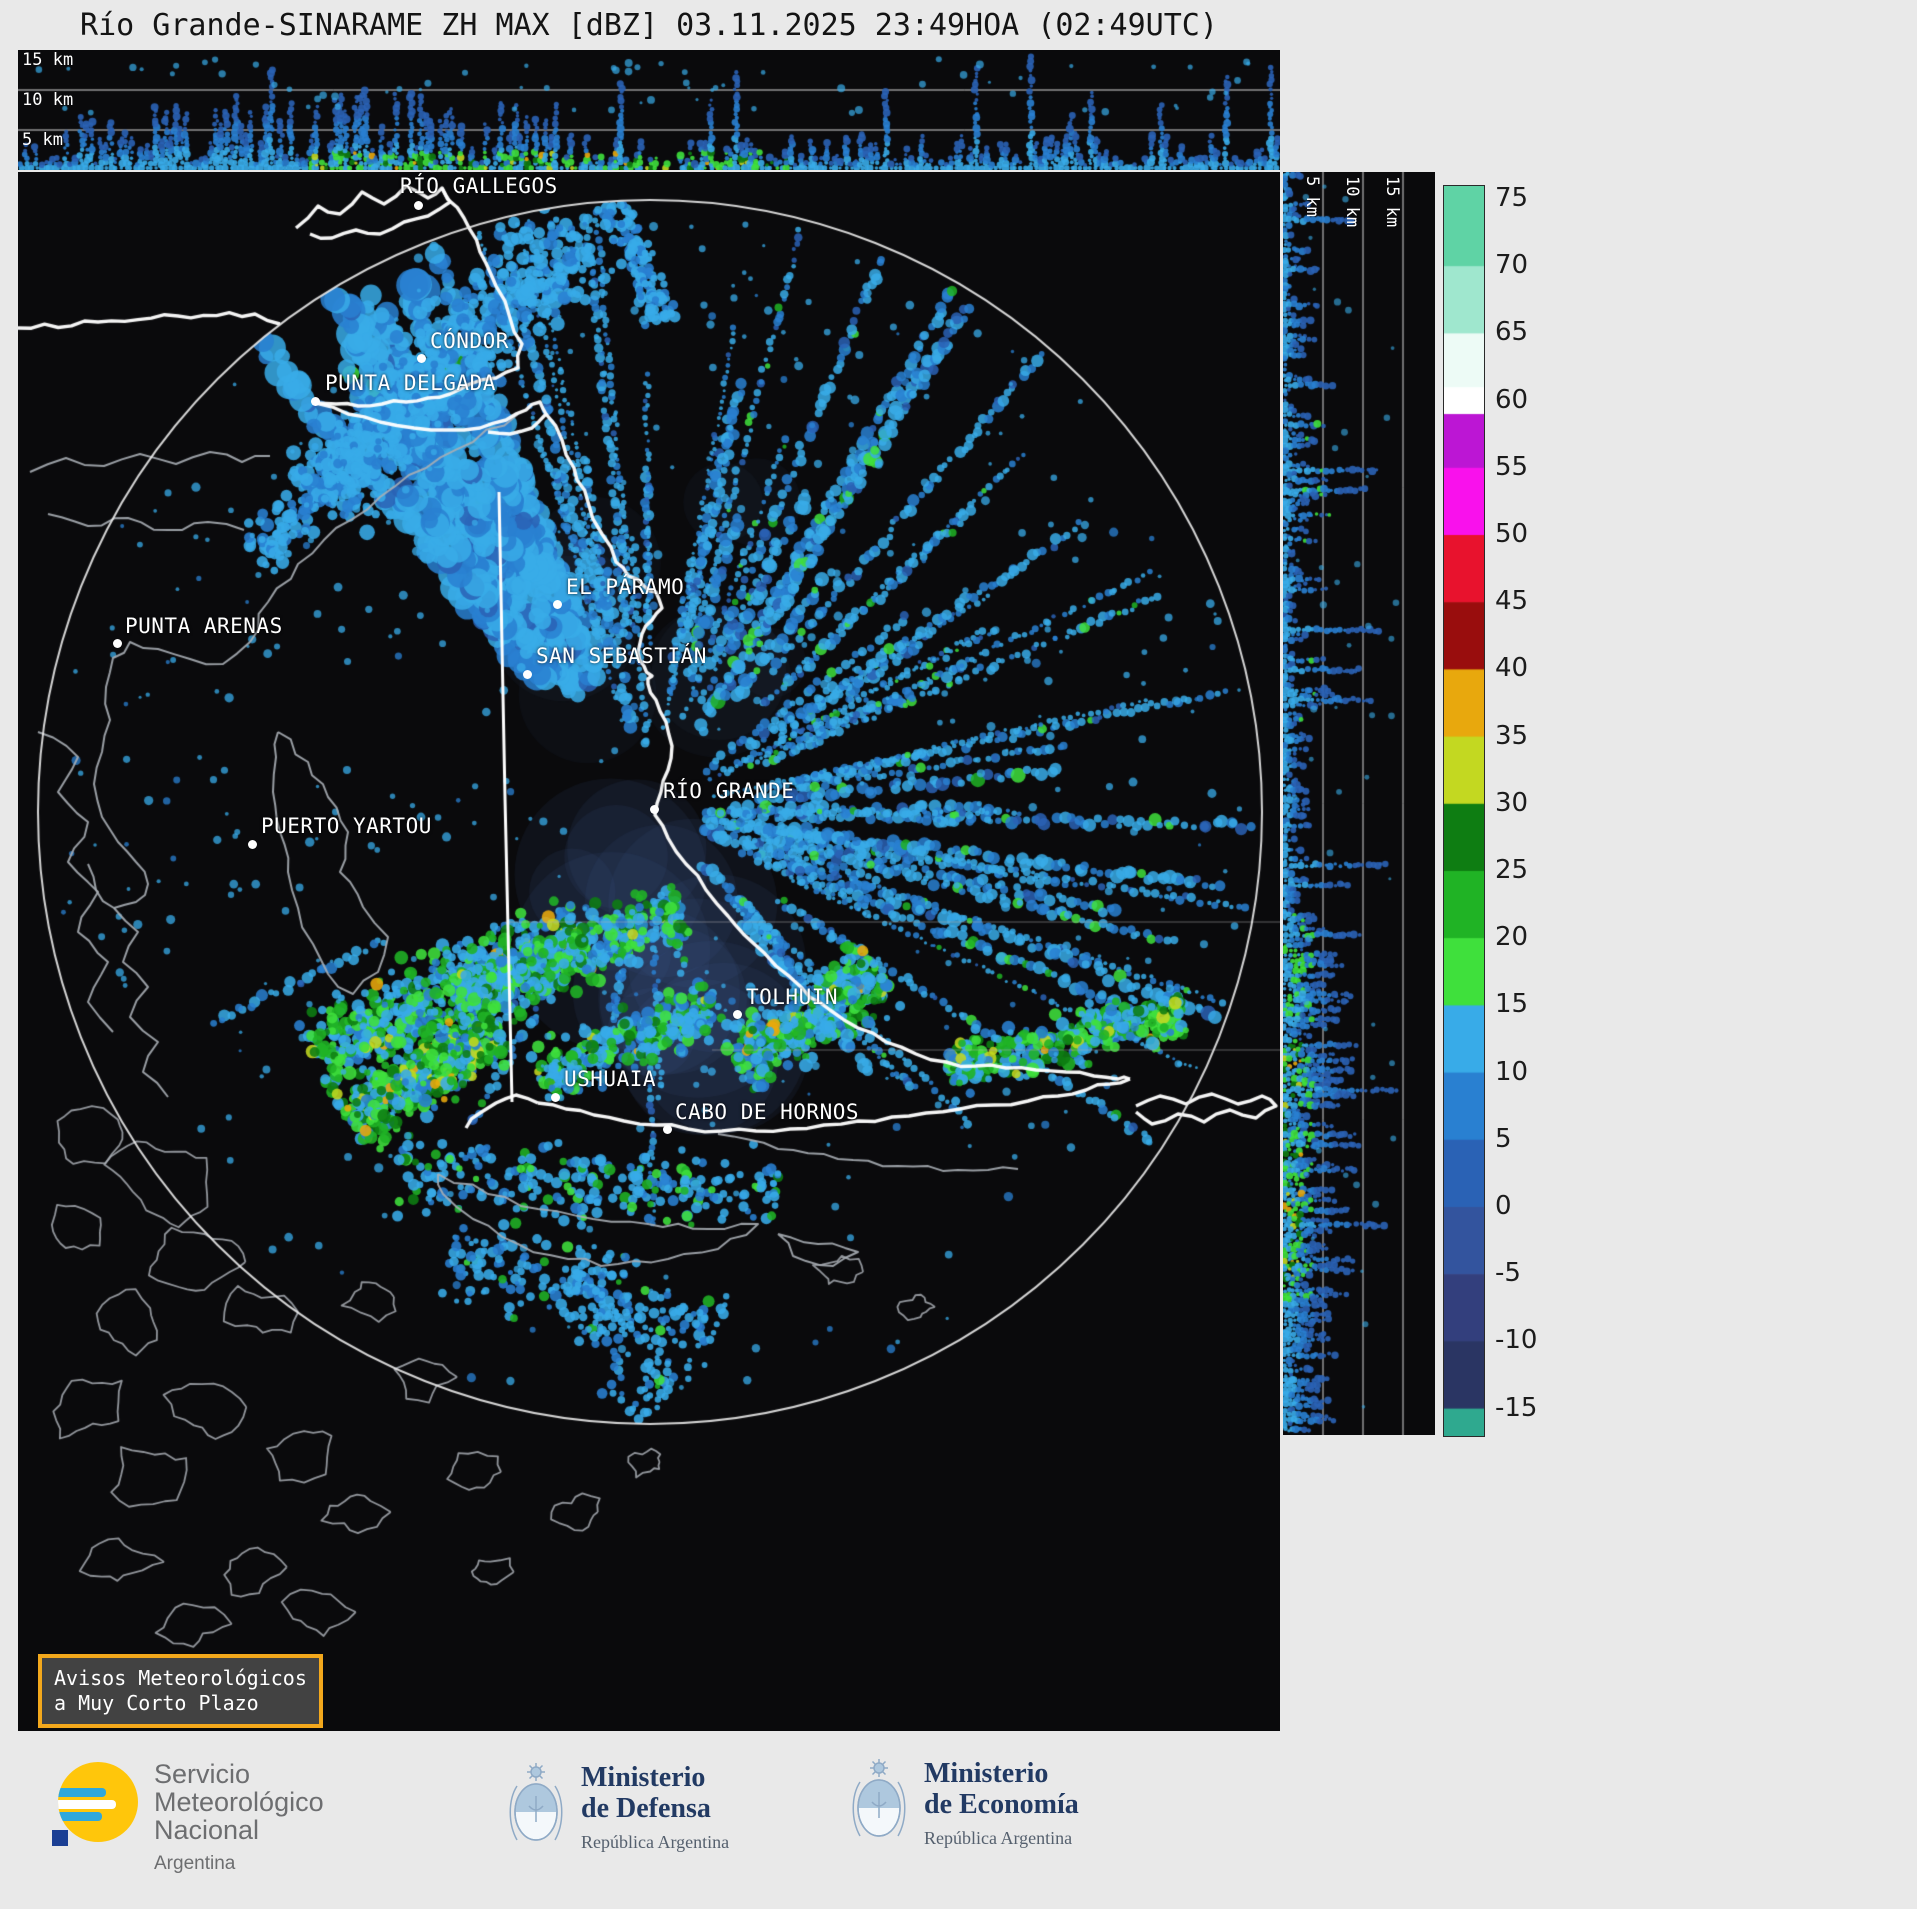 The height and width of the screenshot is (1909, 1917). Describe the element at coordinates (986, 1773) in the screenshot. I see `economia-line1: Ministerio` at that location.